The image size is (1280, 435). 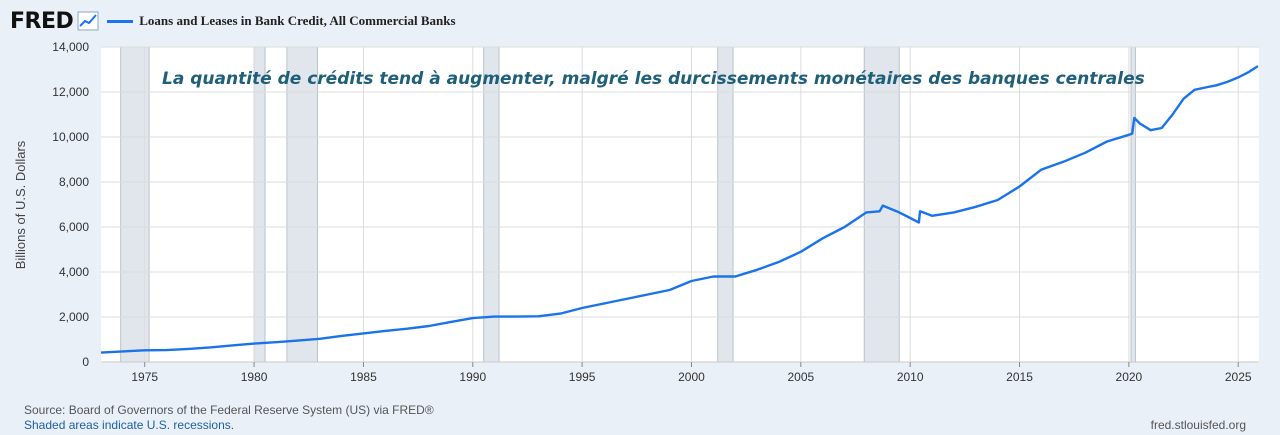 I want to click on y-tick-label: 0, so click(x=85, y=362).